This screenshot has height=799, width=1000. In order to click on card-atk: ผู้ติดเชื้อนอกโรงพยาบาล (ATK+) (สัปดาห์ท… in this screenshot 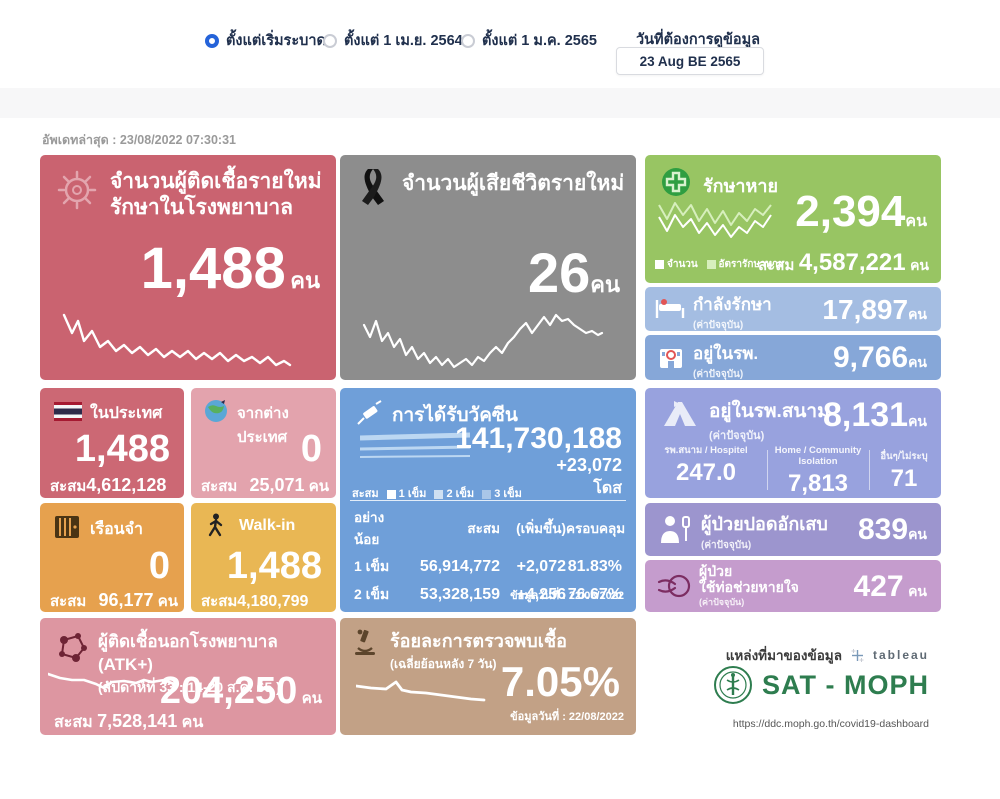, I will do `click(188, 676)`.